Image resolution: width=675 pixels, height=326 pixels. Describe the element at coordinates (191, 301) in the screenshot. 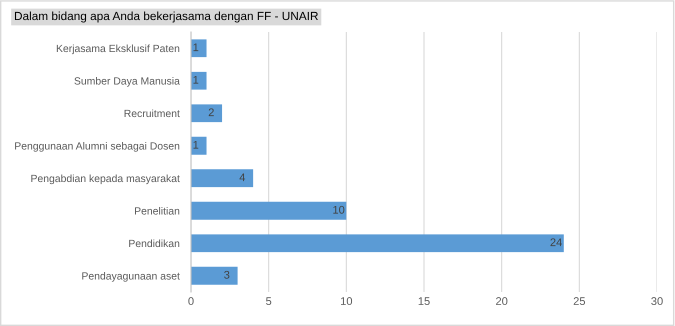

I see `x-tick-label: 0` at that location.